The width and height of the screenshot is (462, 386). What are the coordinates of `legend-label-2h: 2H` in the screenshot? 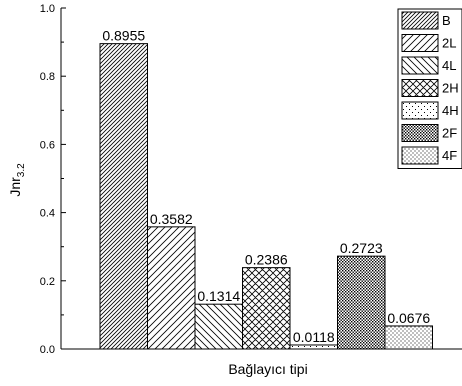 It's located at (450, 88).